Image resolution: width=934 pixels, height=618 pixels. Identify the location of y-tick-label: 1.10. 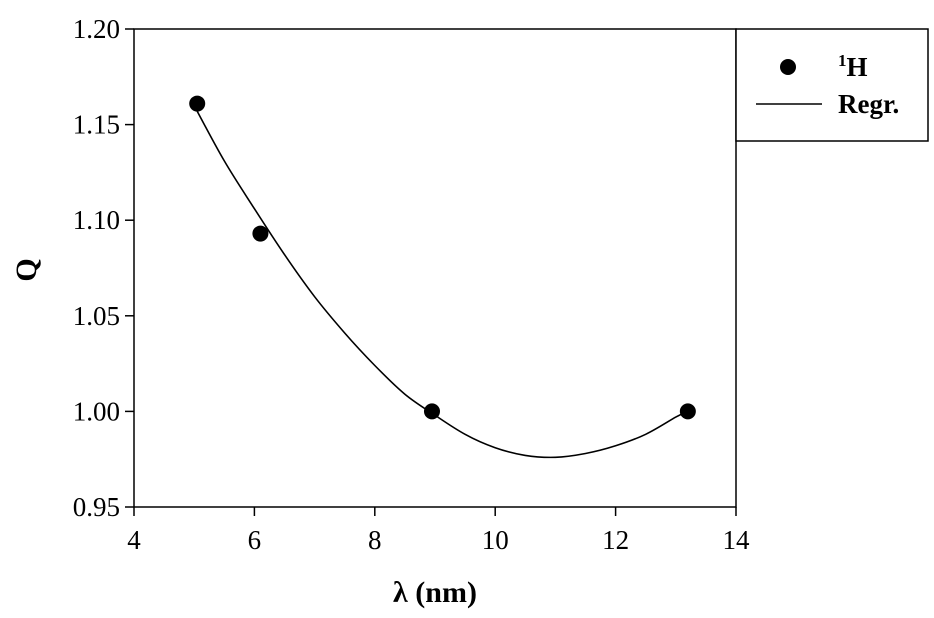
(96, 220).